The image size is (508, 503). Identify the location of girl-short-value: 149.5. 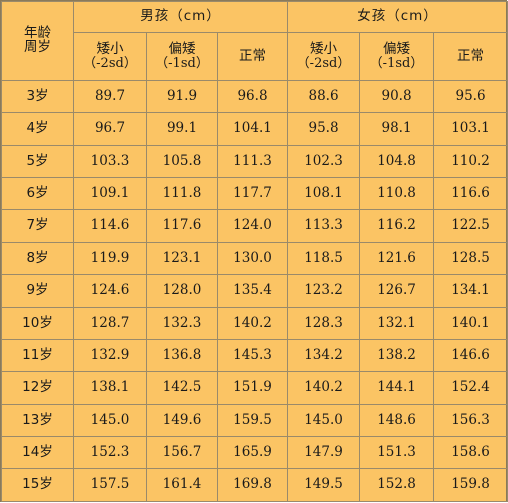
(324, 485).